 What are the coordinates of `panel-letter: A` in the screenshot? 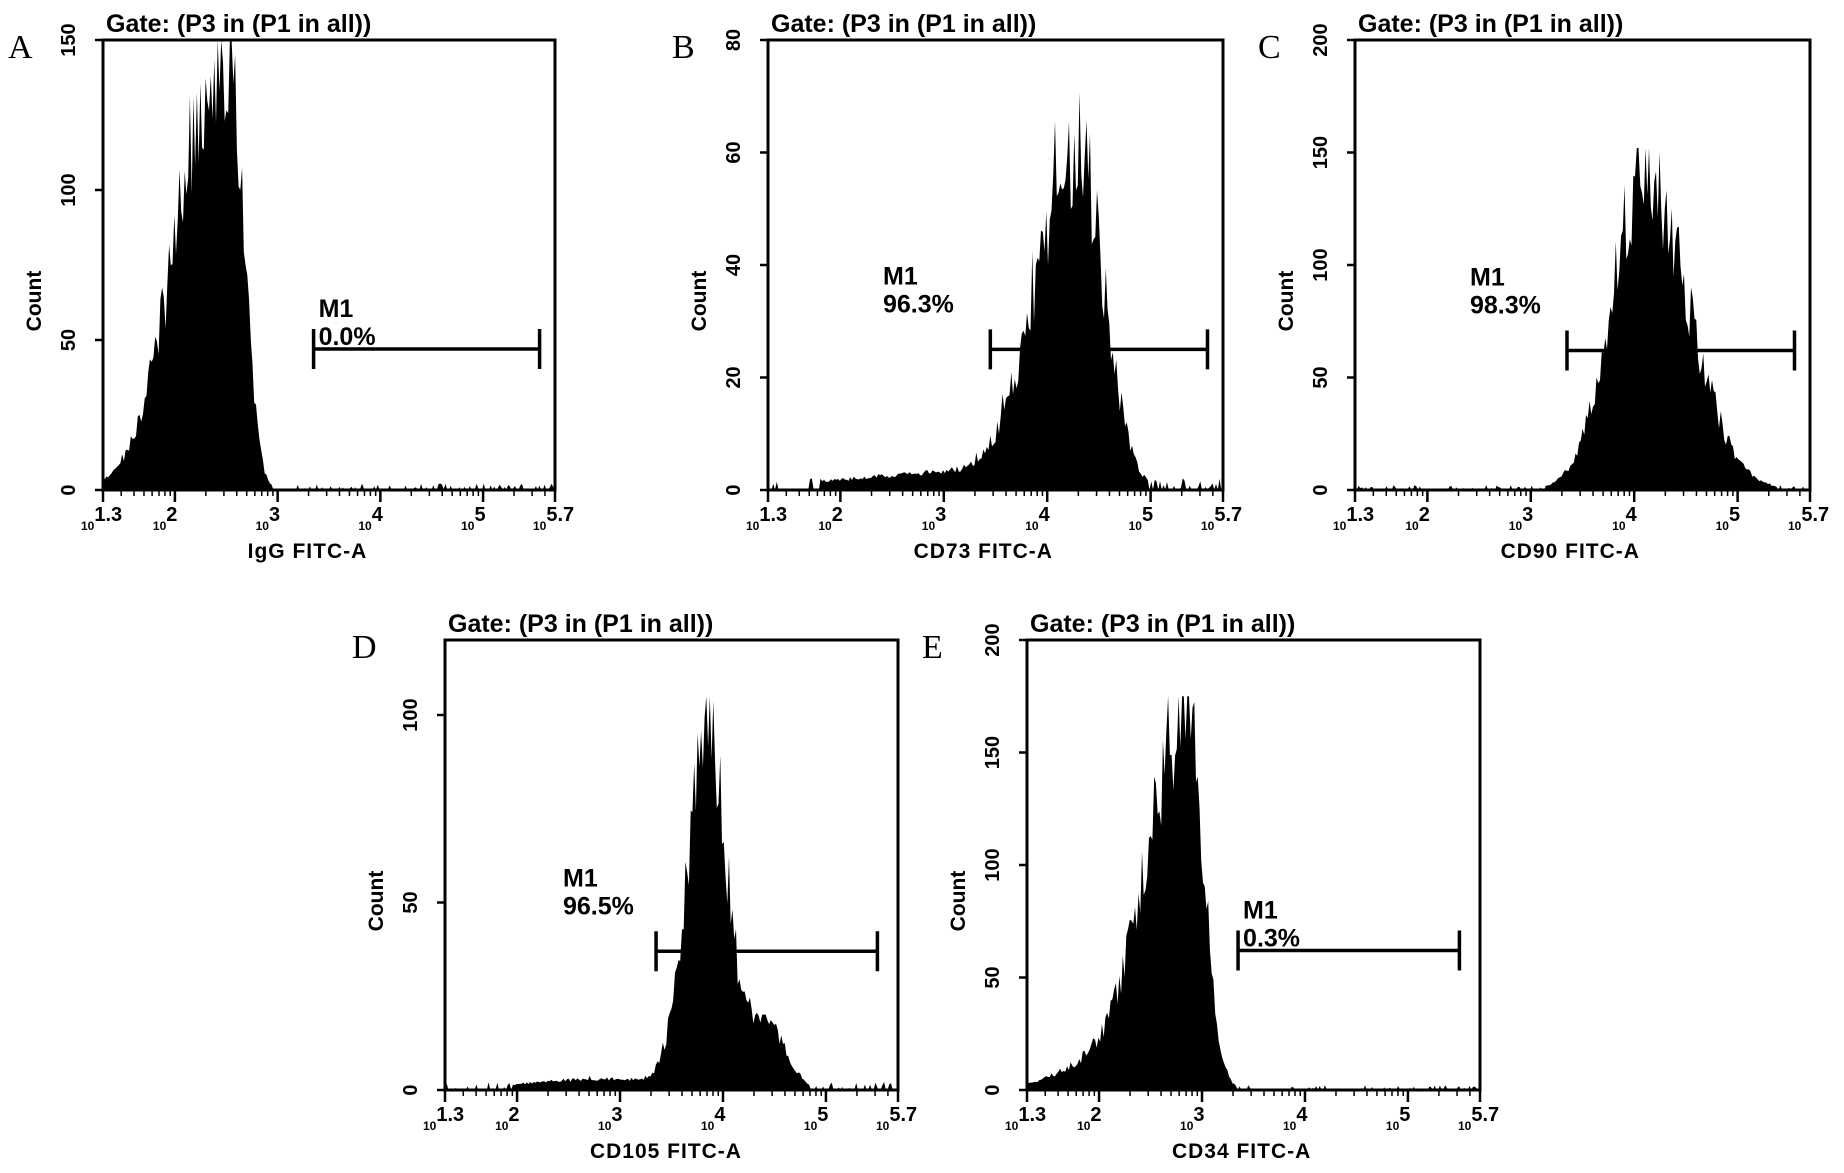 It's located at (20, 47).